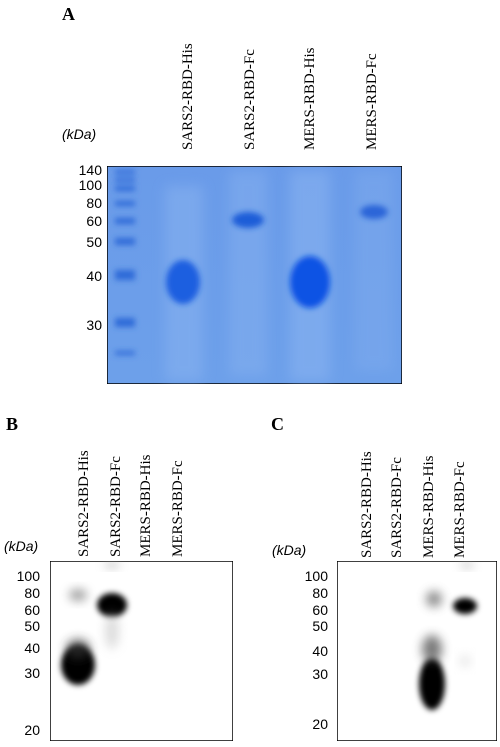  Describe the element at coordinates (94, 221) in the screenshot. I see `panel-a-tick-60: 60` at that location.